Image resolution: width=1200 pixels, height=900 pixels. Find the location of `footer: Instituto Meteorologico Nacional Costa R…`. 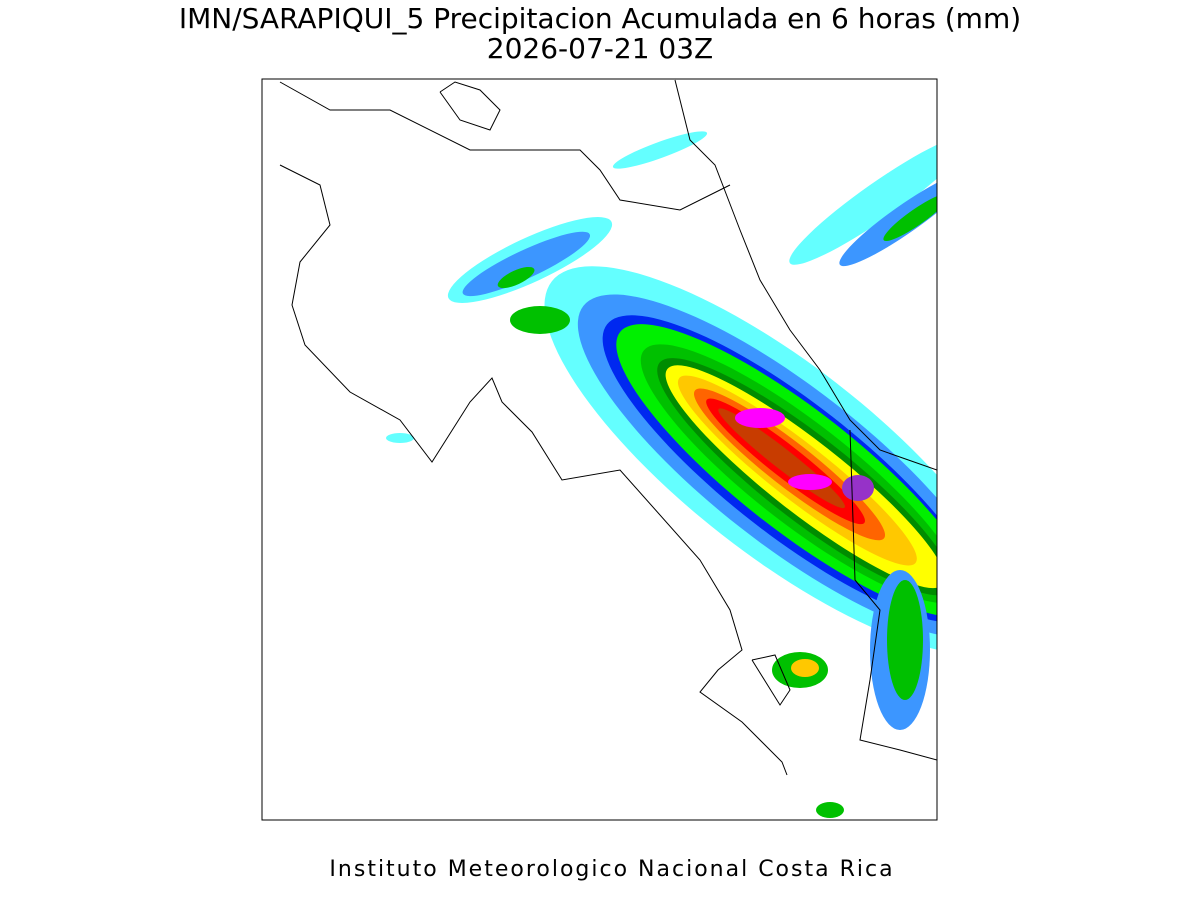

footer: Instituto Meteorologico Nacional Costa R… is located at coordinates (611, 869).